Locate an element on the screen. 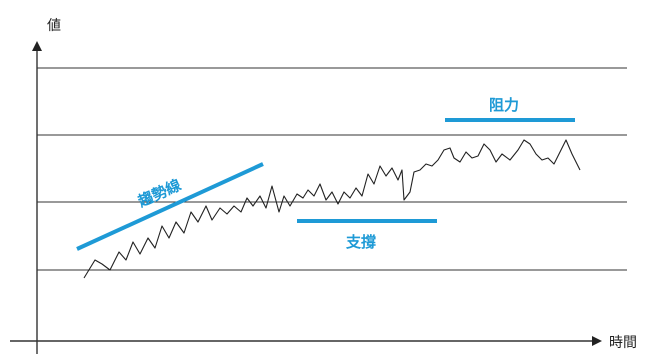  support-label: 支撐 is located at coordinates (360, 242).